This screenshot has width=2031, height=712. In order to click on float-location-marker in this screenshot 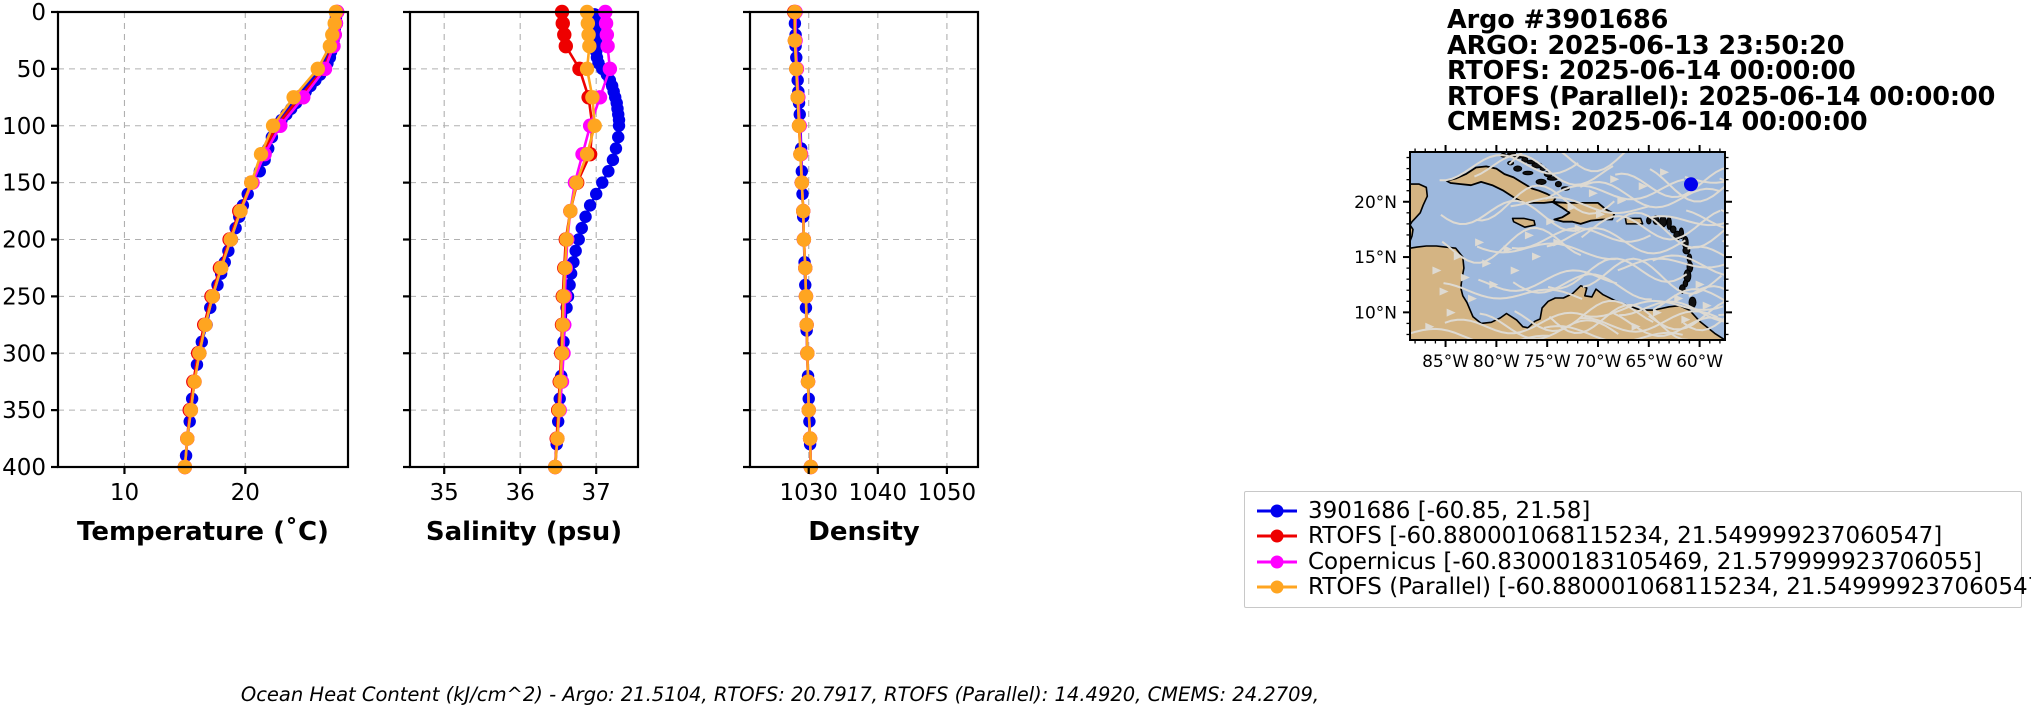, I will do `click(1691, 184)`.